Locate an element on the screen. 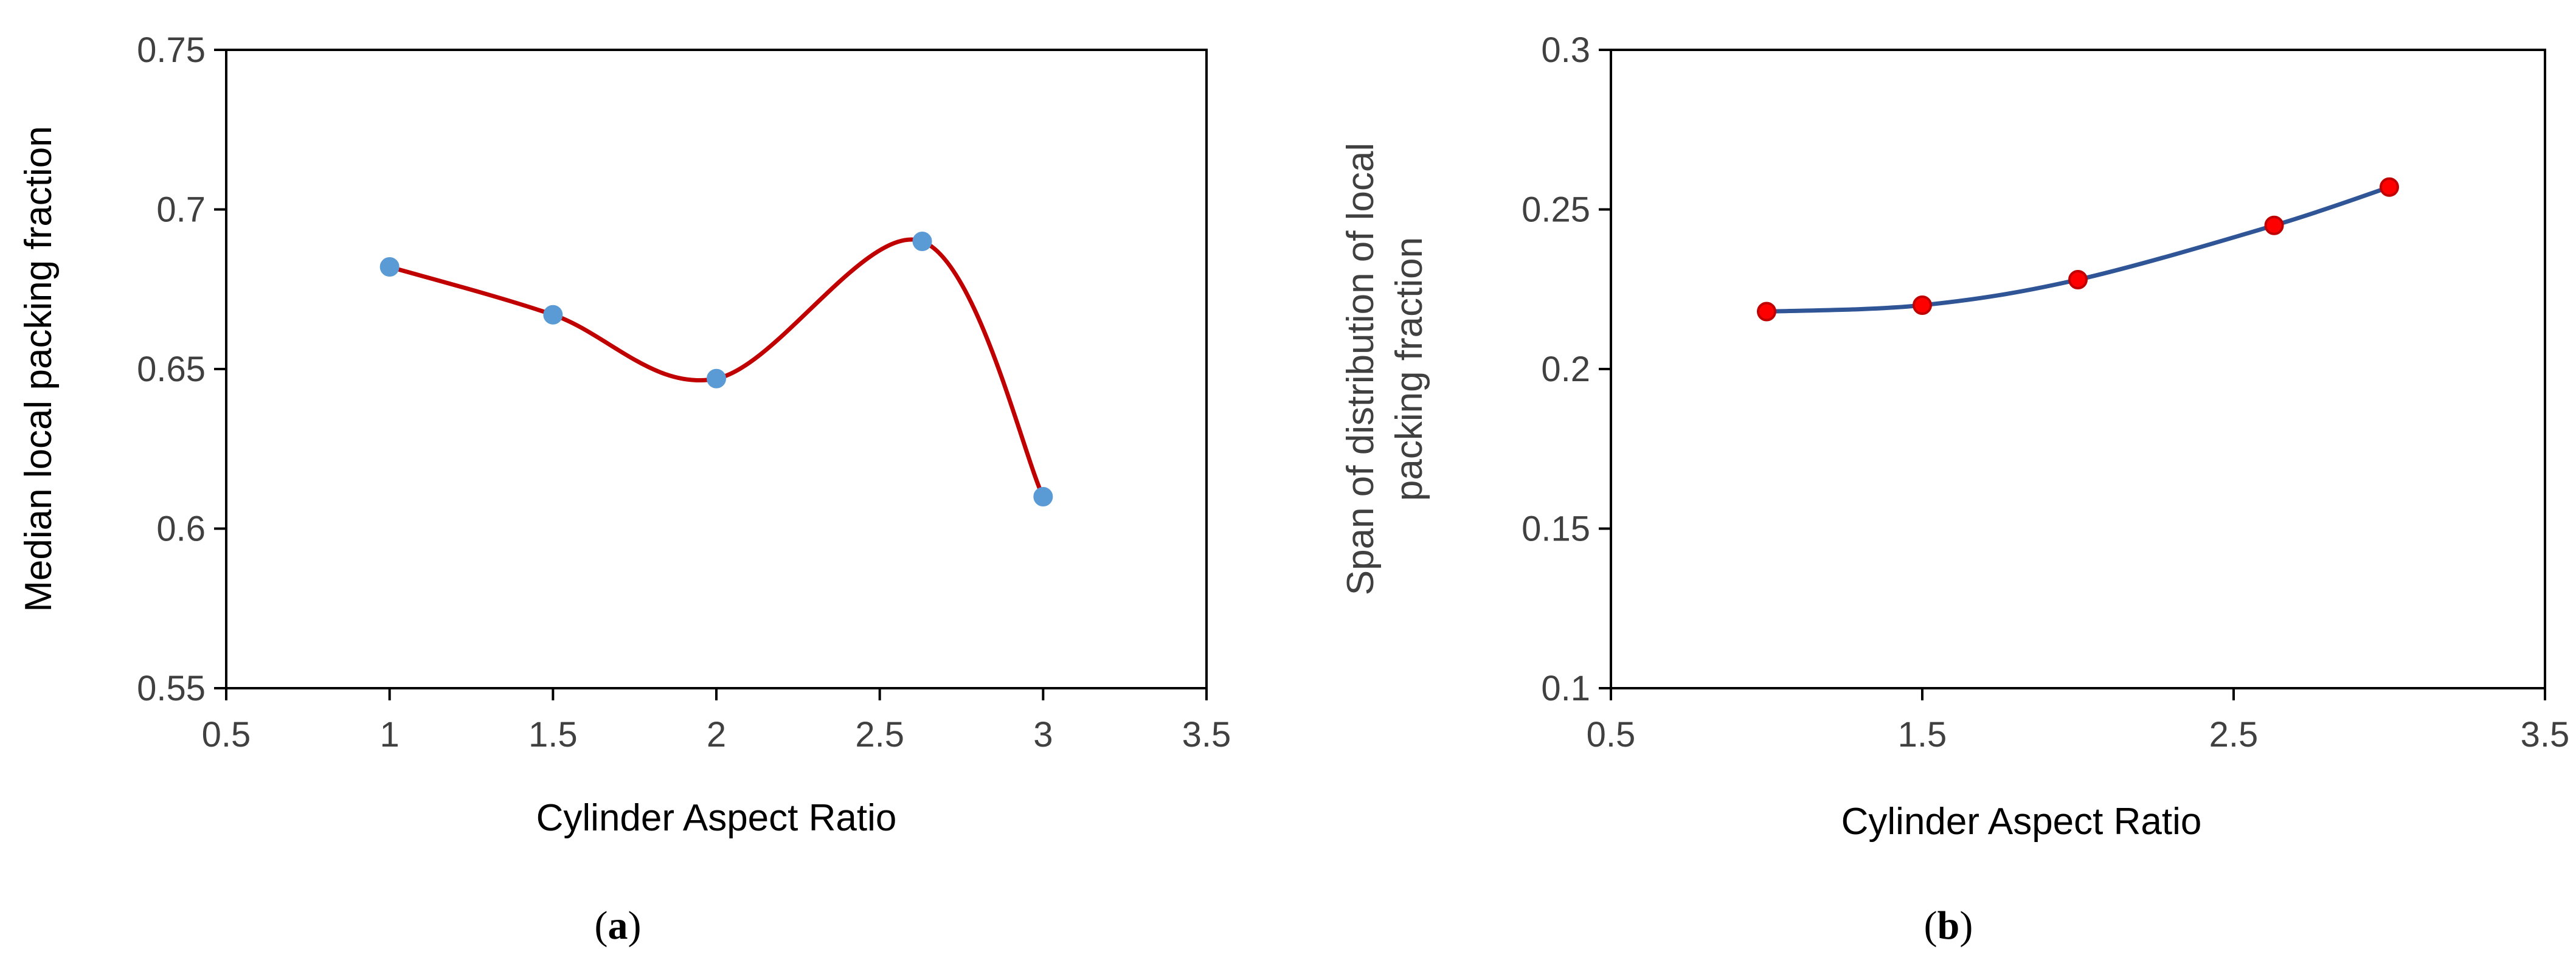 The image size is (2576, 963). y-ticks-b: 0.1 0.15 0.2 0.25 0.3 is located at coordinates (1566, 369).